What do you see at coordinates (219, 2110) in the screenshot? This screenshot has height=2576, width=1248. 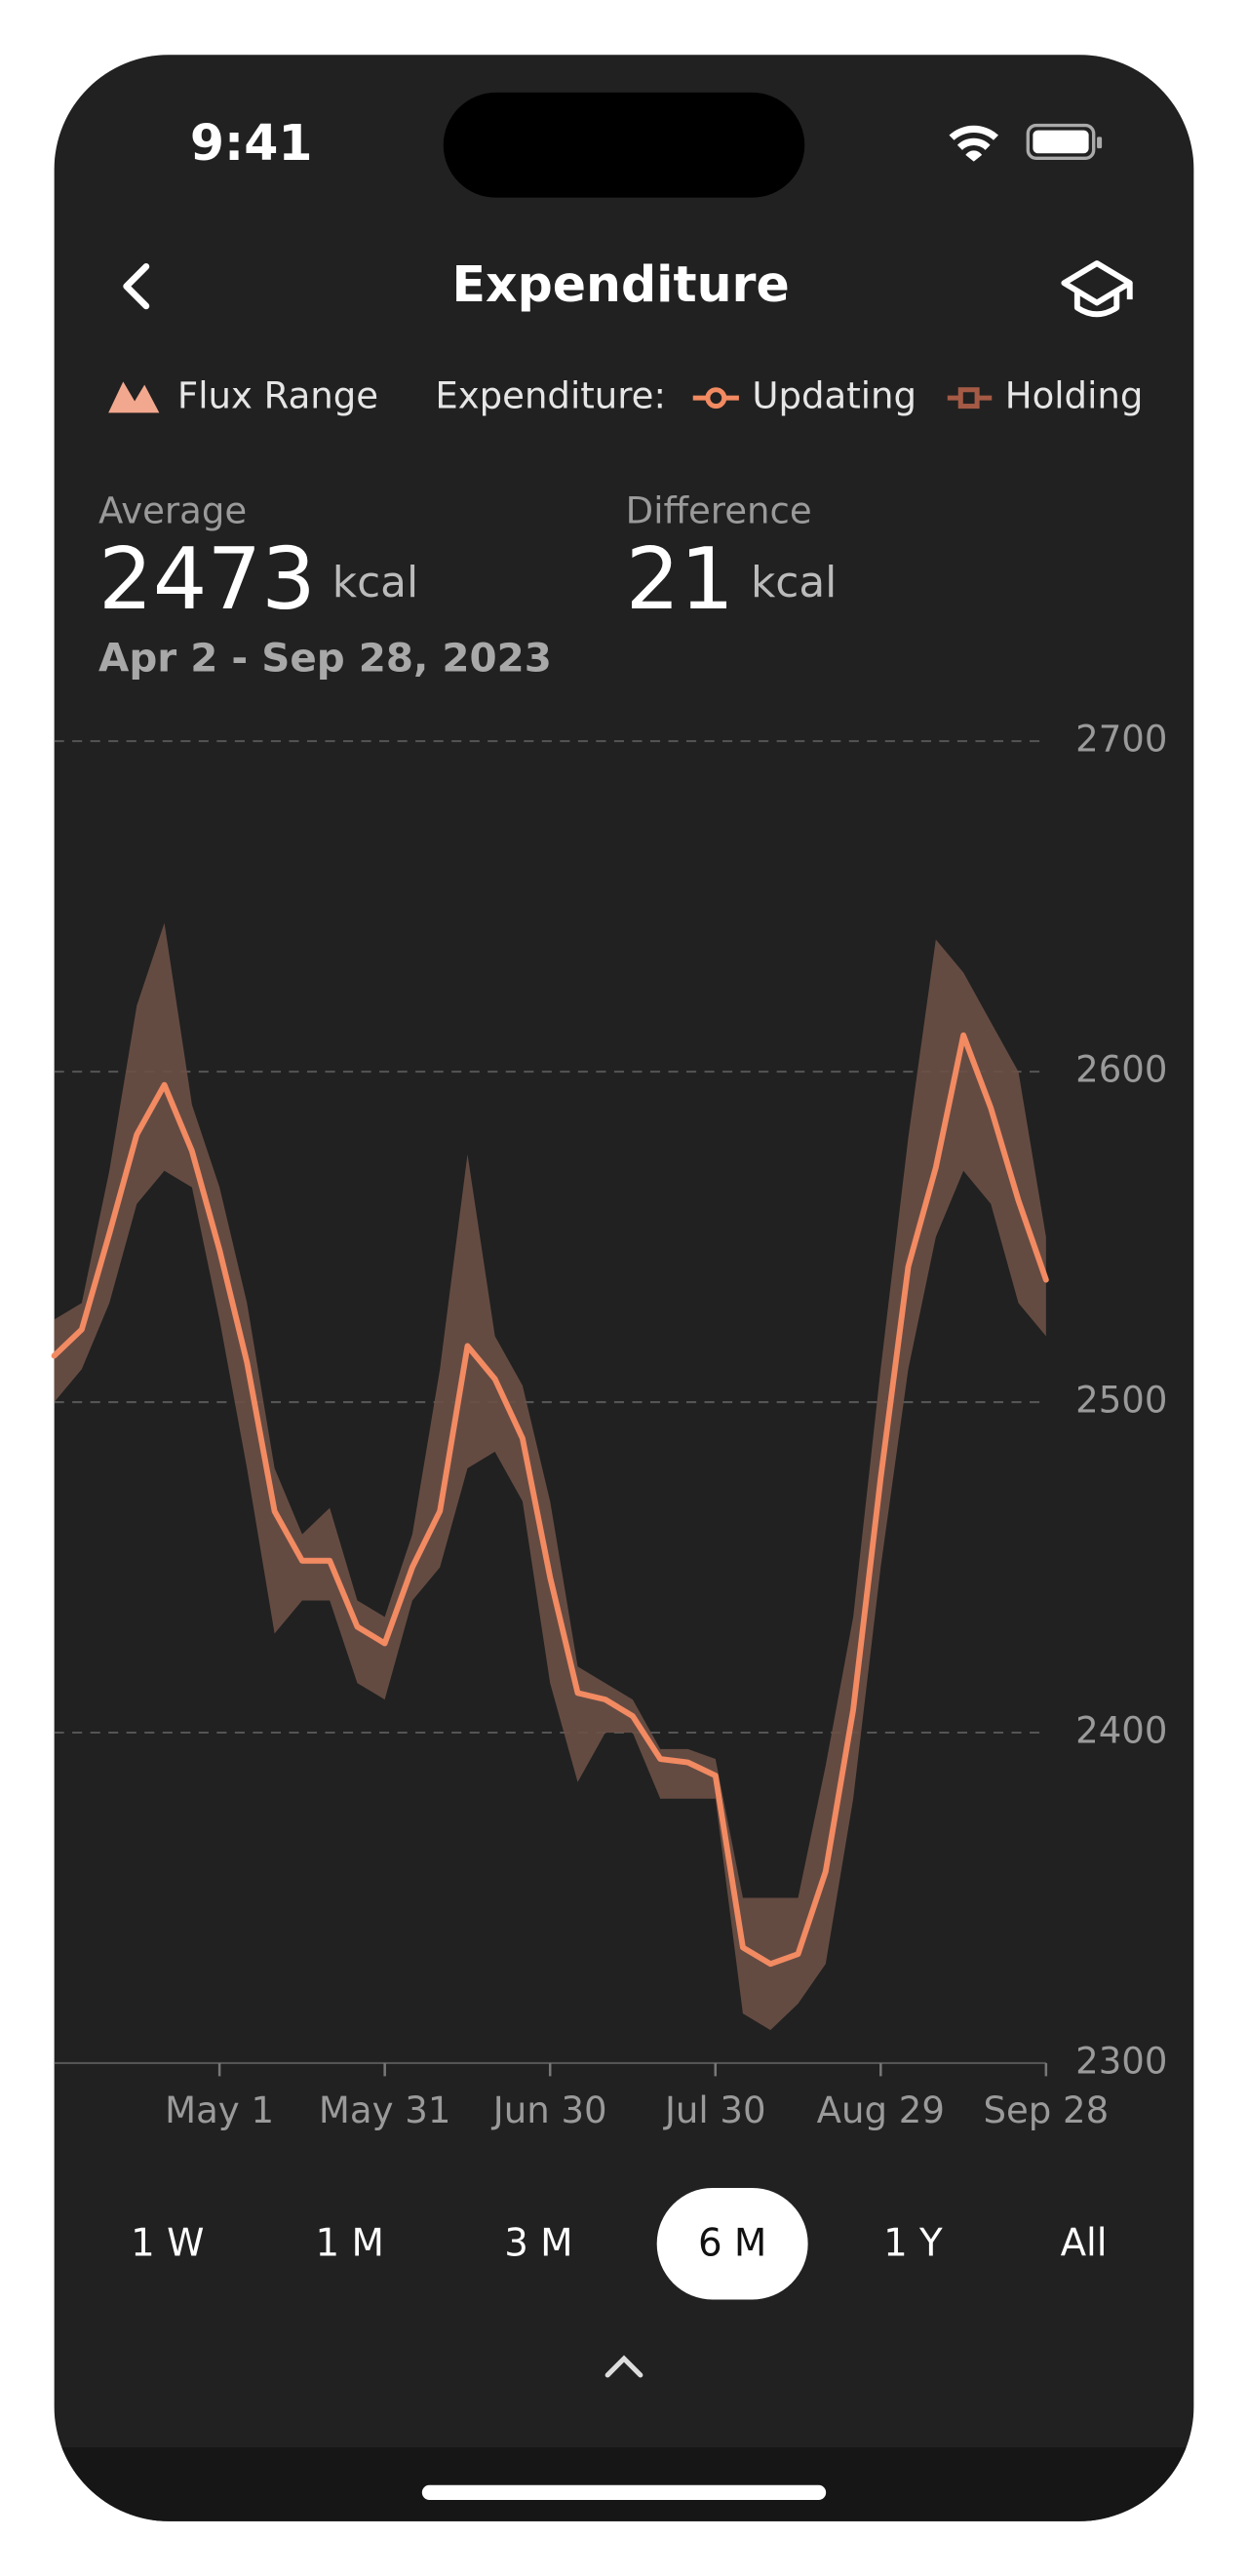 I see `x-tick-label: May 1` at bounding box center [219, 2110].